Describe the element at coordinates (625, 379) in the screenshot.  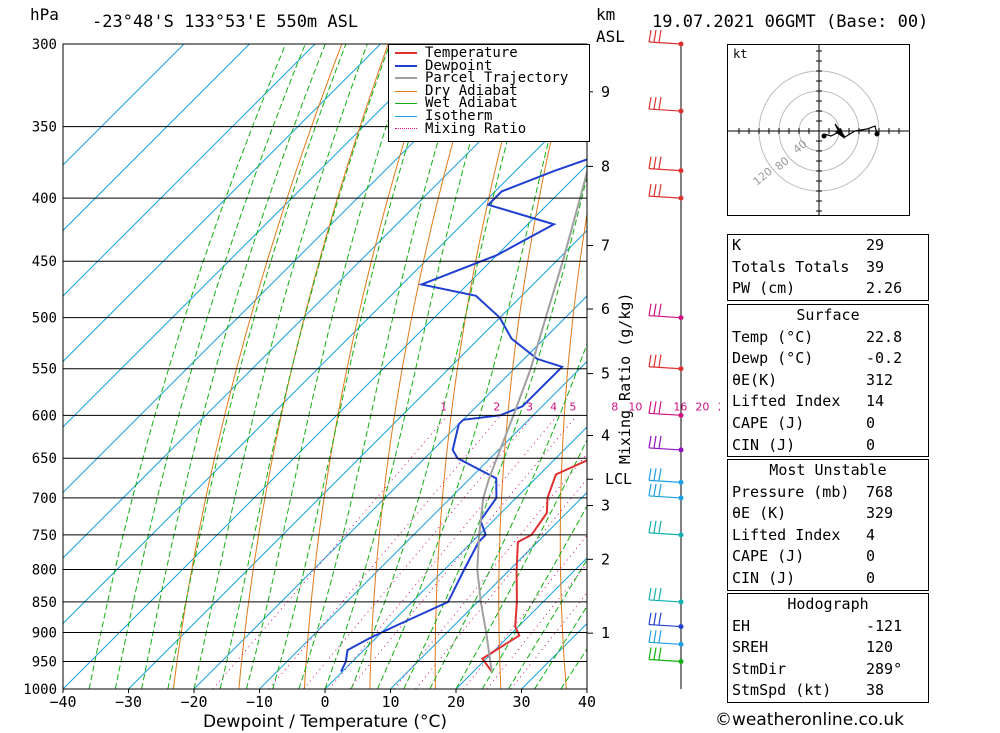
I see `mixing-ratio-axis-label: Mixing Ratio (g/kg)` at that location.